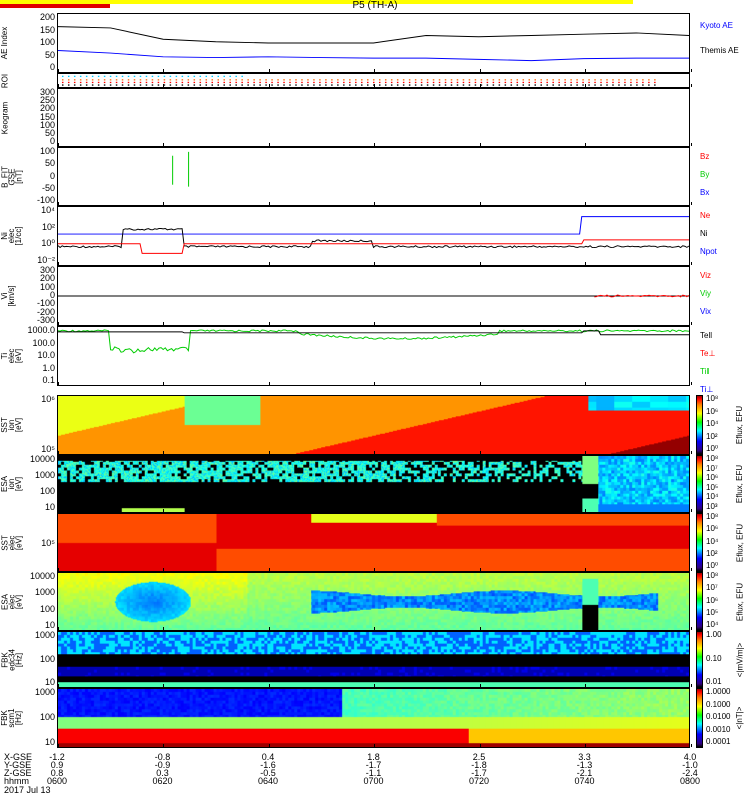 The height and width of the screenshot is (800, 750). I want to click on esa_ion-colorbar-tick: 10³, so click(712, 506).